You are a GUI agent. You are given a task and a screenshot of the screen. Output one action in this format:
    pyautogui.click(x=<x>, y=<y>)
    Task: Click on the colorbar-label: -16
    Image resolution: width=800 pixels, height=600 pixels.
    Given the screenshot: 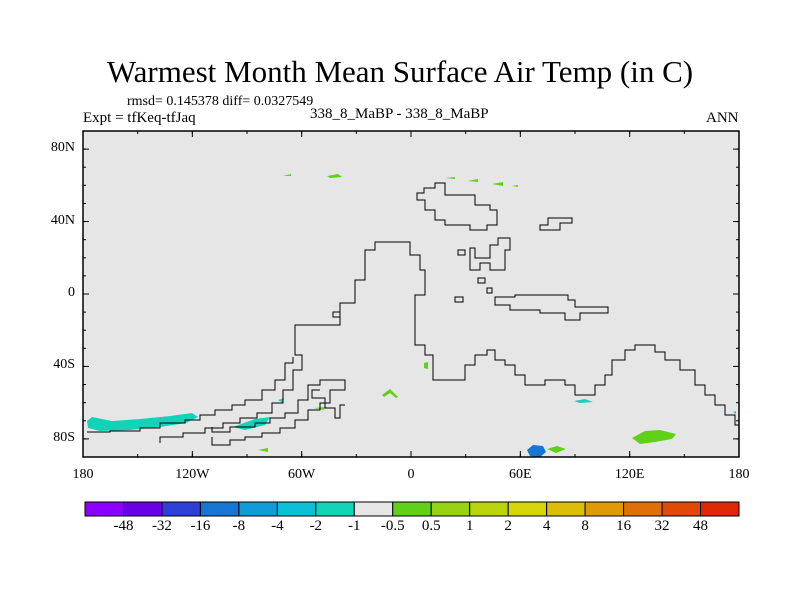 What is the action you would take?
    pyautogui.click(x=200, y=526)
    